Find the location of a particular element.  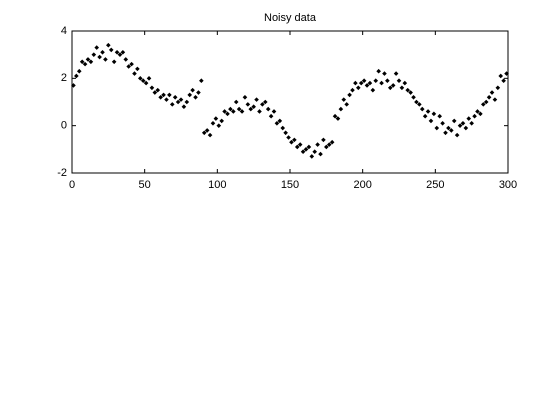

x-tick-label: 200 is located at coordinates (362, 185).